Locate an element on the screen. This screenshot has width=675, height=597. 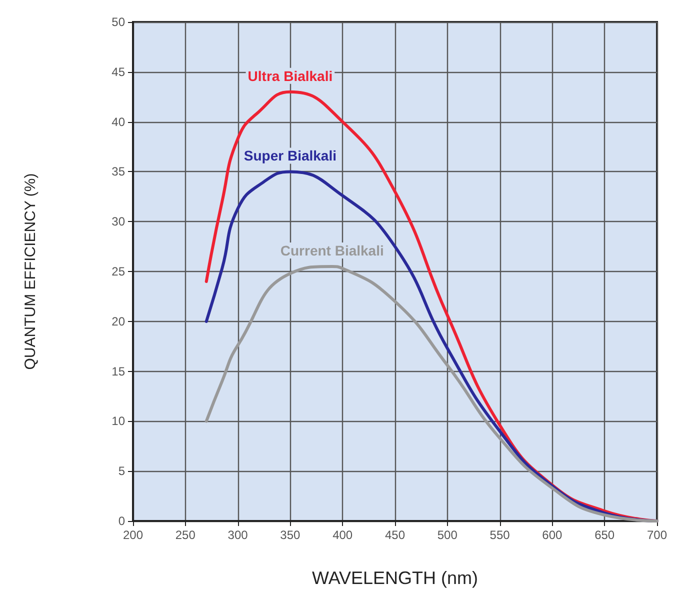
y-tick-label: 50 is located at coordinates (119, 22).